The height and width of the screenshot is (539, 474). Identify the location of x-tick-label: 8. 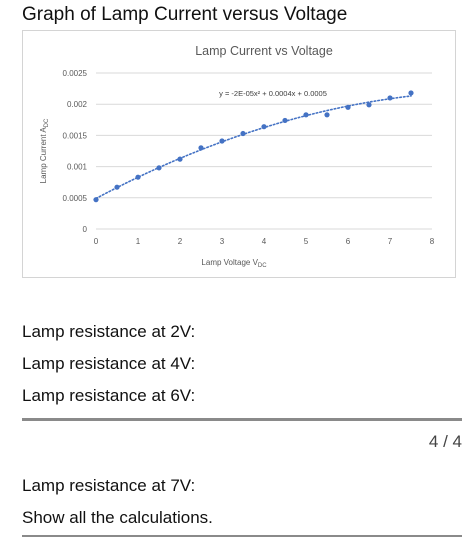
(432, 241).